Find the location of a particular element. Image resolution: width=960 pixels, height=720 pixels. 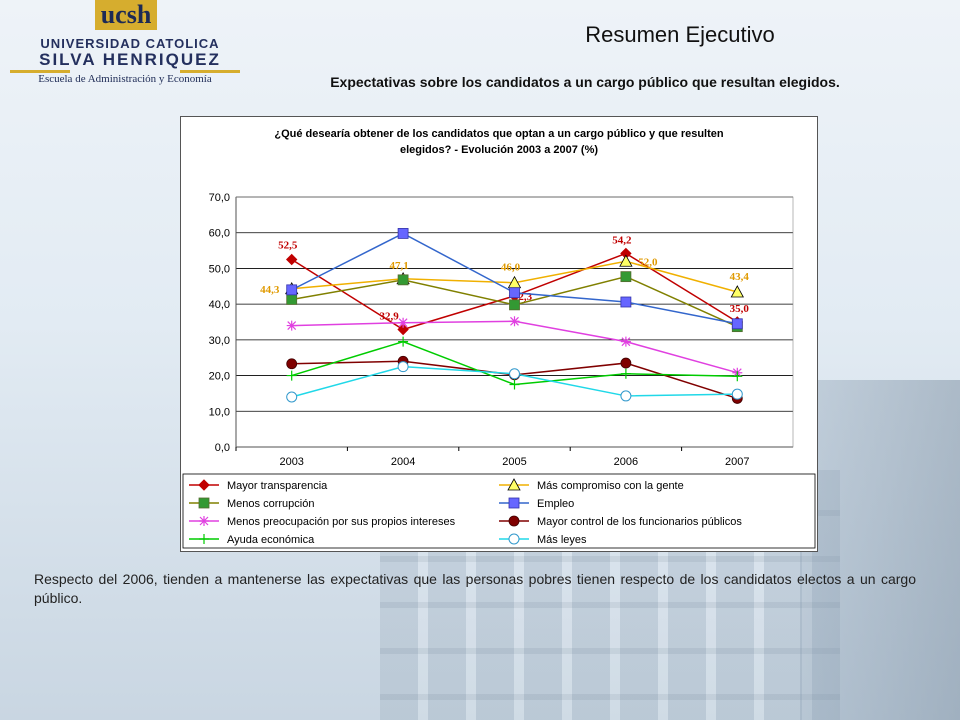

y-tick-label: 70,0 is located at coordinates (219, 198).